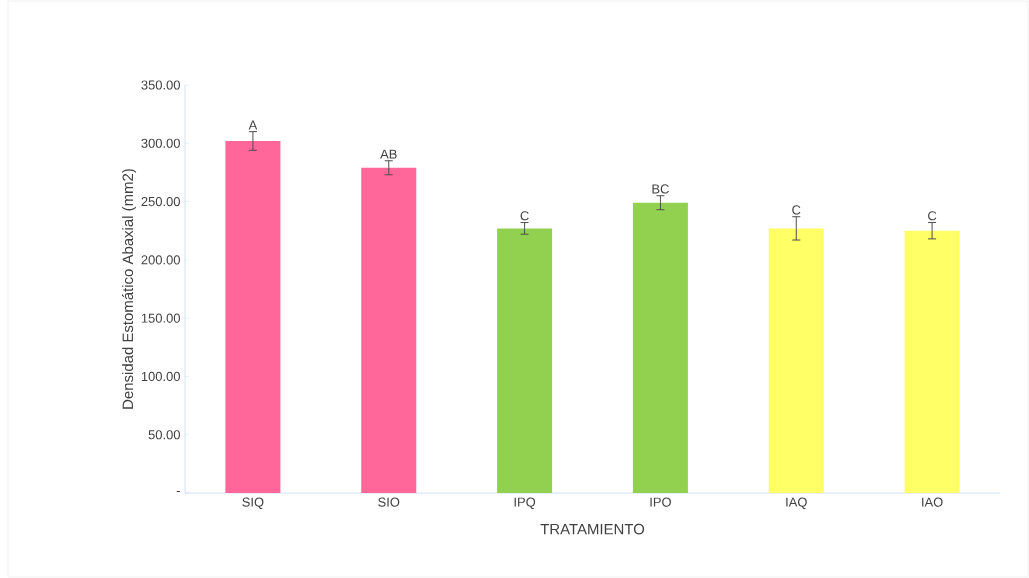 This screenshot has width=1029, height=578. Describe the element at coordinates (253, 125) in the screenshot. I see `annotation: A` at that location.